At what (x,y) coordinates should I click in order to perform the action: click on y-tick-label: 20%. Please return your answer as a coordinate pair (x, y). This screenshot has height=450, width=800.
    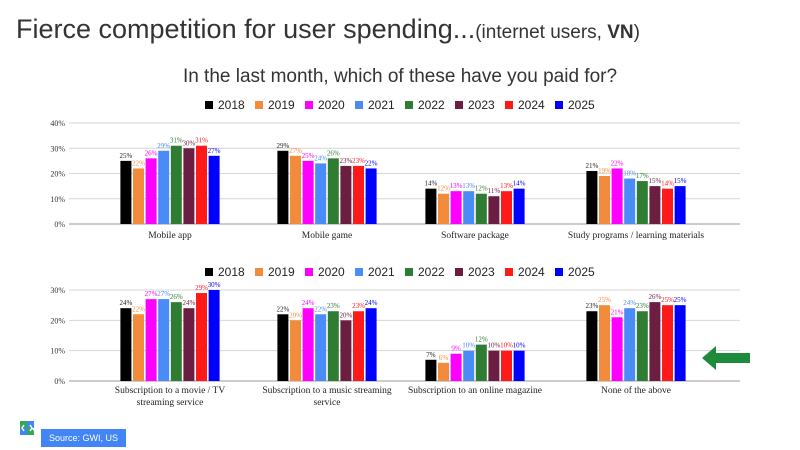
    Looking at the image, I should click on (57, 174).